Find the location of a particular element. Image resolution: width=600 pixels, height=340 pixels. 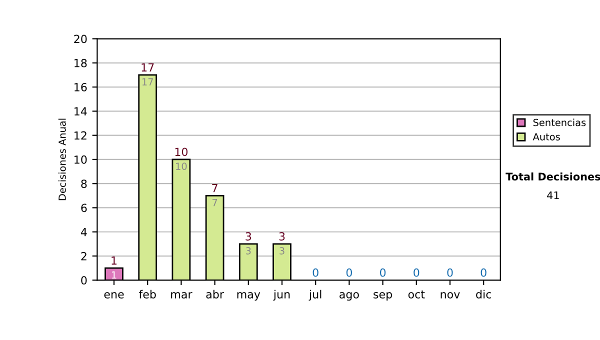

y-tick-label: 12 is located at coordinates (80, 135).